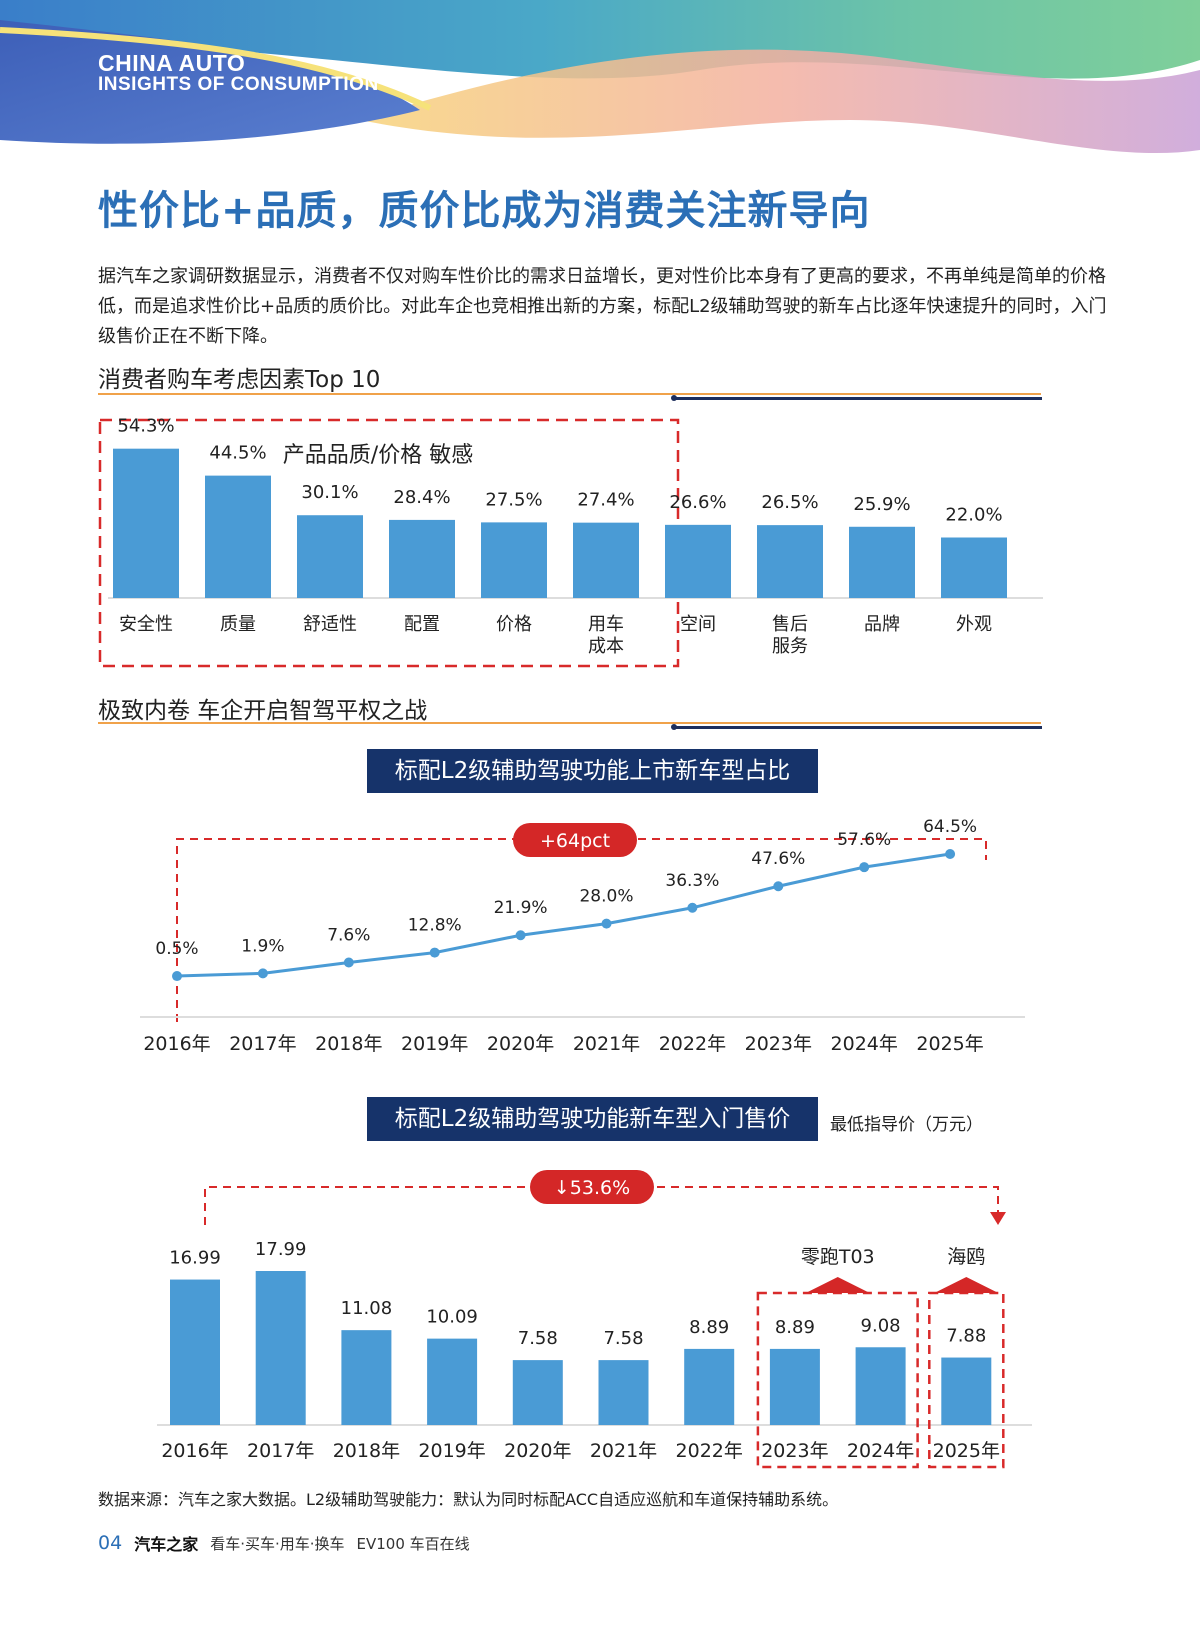  Describe the element at coordinates (484, 211) in the screenshot. I see `page-title: 性价比+品质，质价比成为消费关注新导向` at that location.